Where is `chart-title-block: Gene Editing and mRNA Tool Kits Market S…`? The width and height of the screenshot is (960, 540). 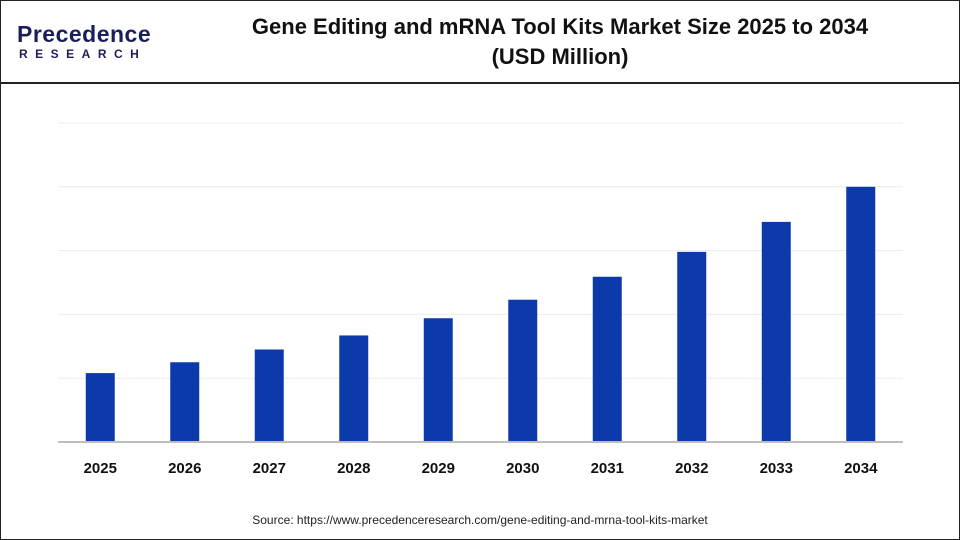 chart-title-block: Gene Editing and mRNA Tool Kits Market S… is located at coordinates (560, 42).